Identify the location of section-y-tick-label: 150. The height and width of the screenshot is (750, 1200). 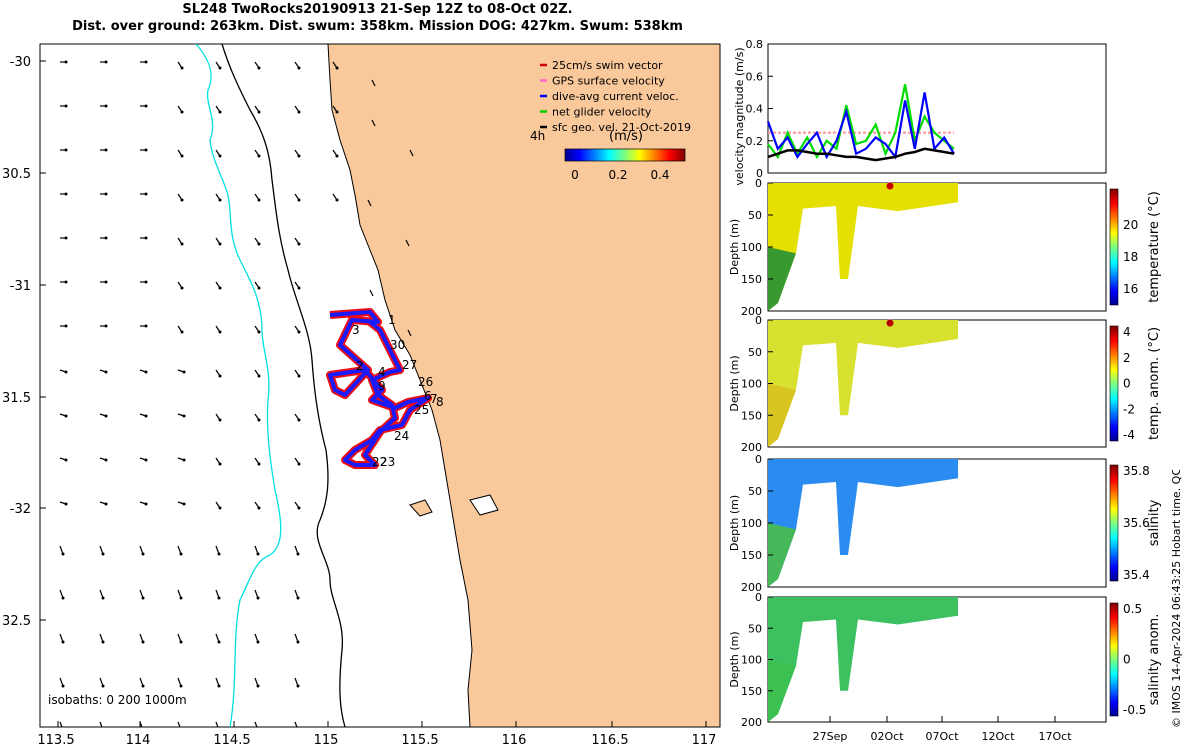
(751, 555).